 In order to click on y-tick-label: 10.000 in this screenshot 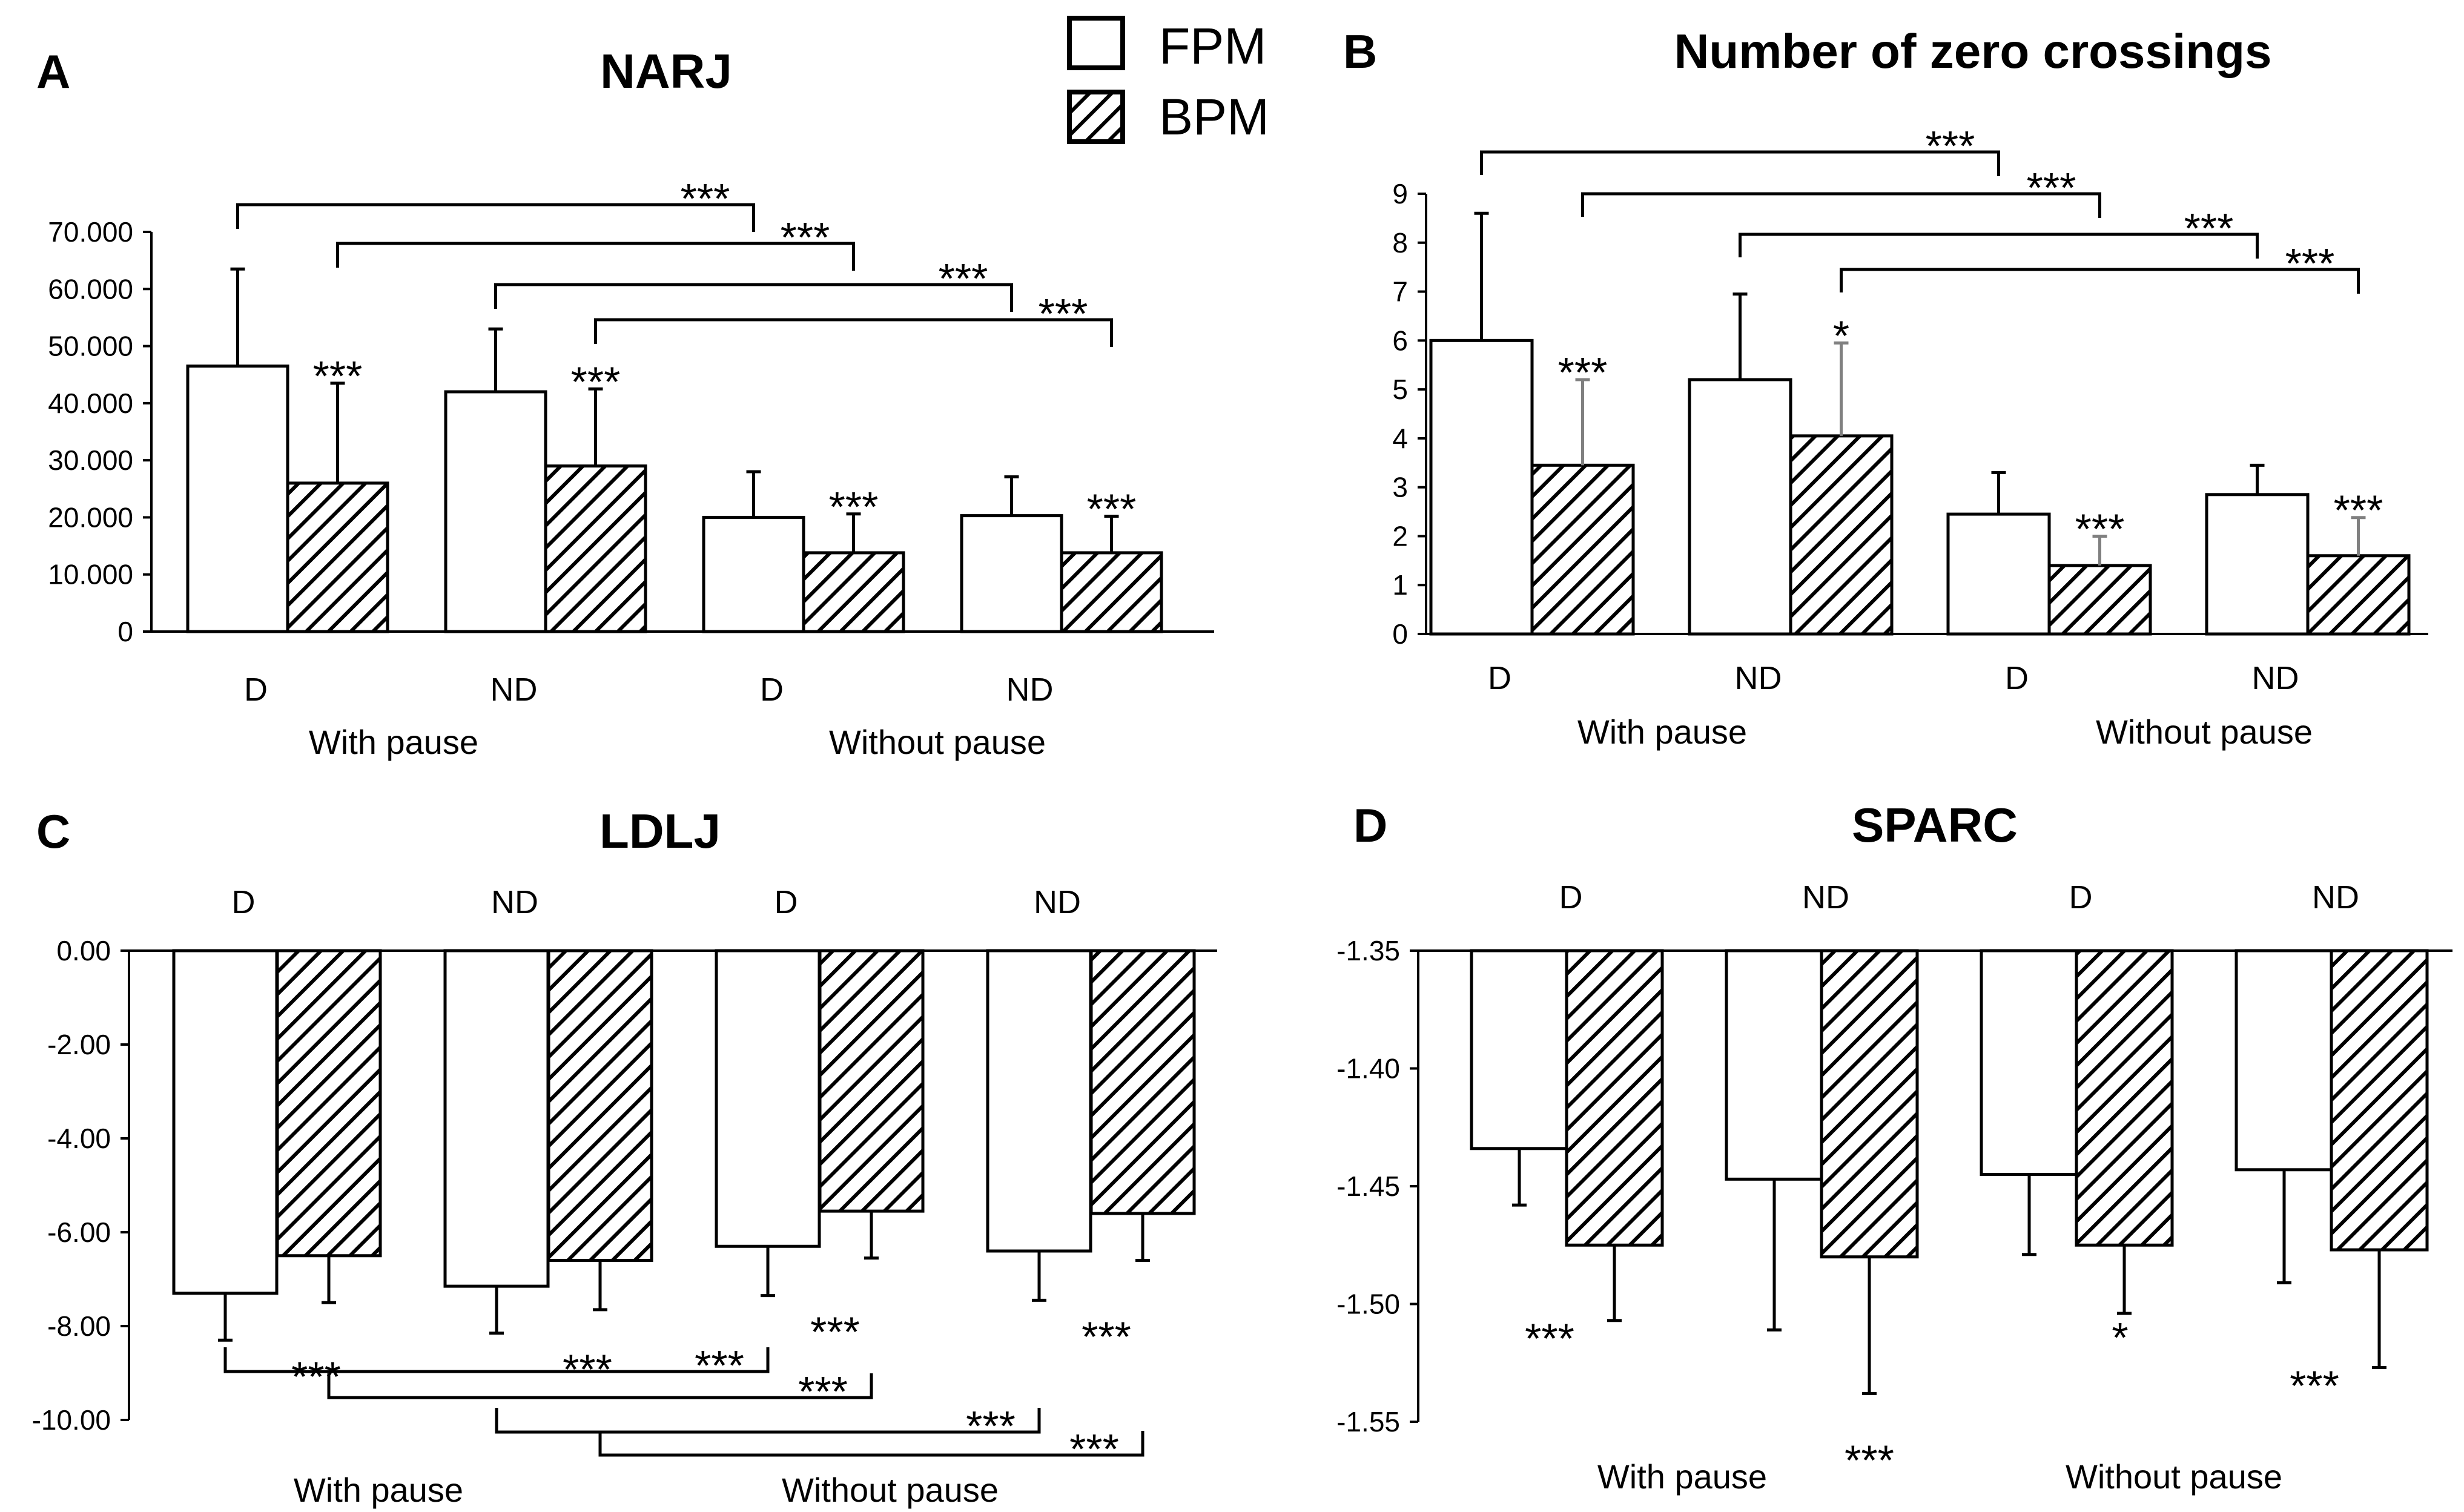, I will do `click(90, 574)`.